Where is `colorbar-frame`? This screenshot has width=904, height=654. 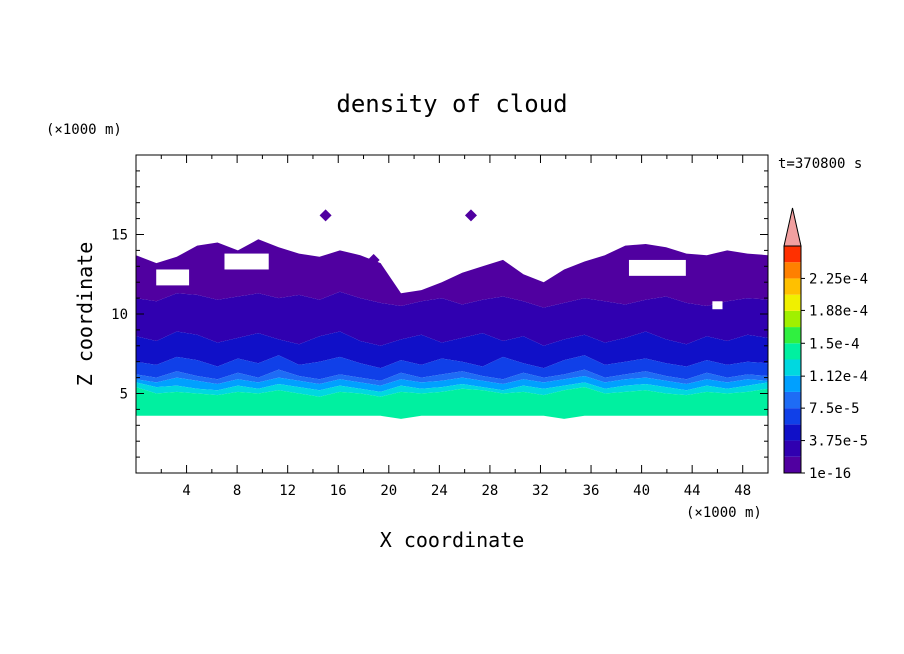 colorbar-frame is located at coordinates (792, 359).